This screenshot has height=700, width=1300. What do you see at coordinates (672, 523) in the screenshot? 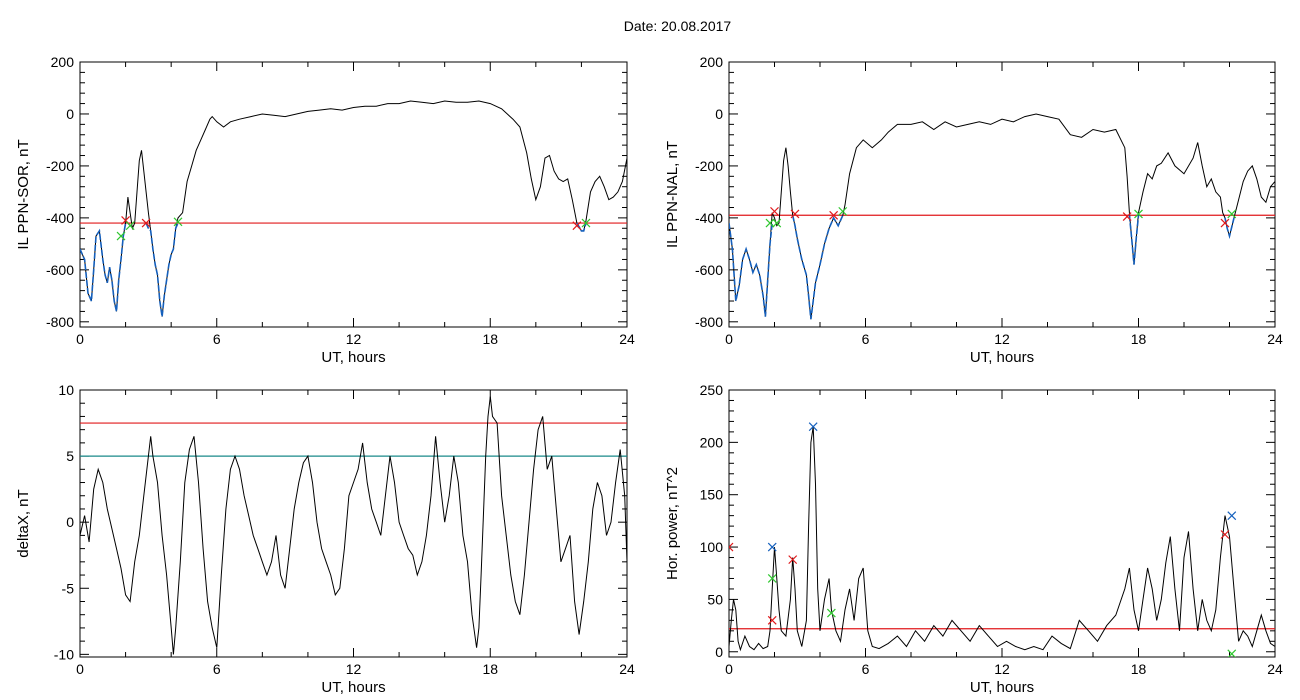
I see `y-axis-label: Hor. power, nT^2` at bounding box center [672, 523].